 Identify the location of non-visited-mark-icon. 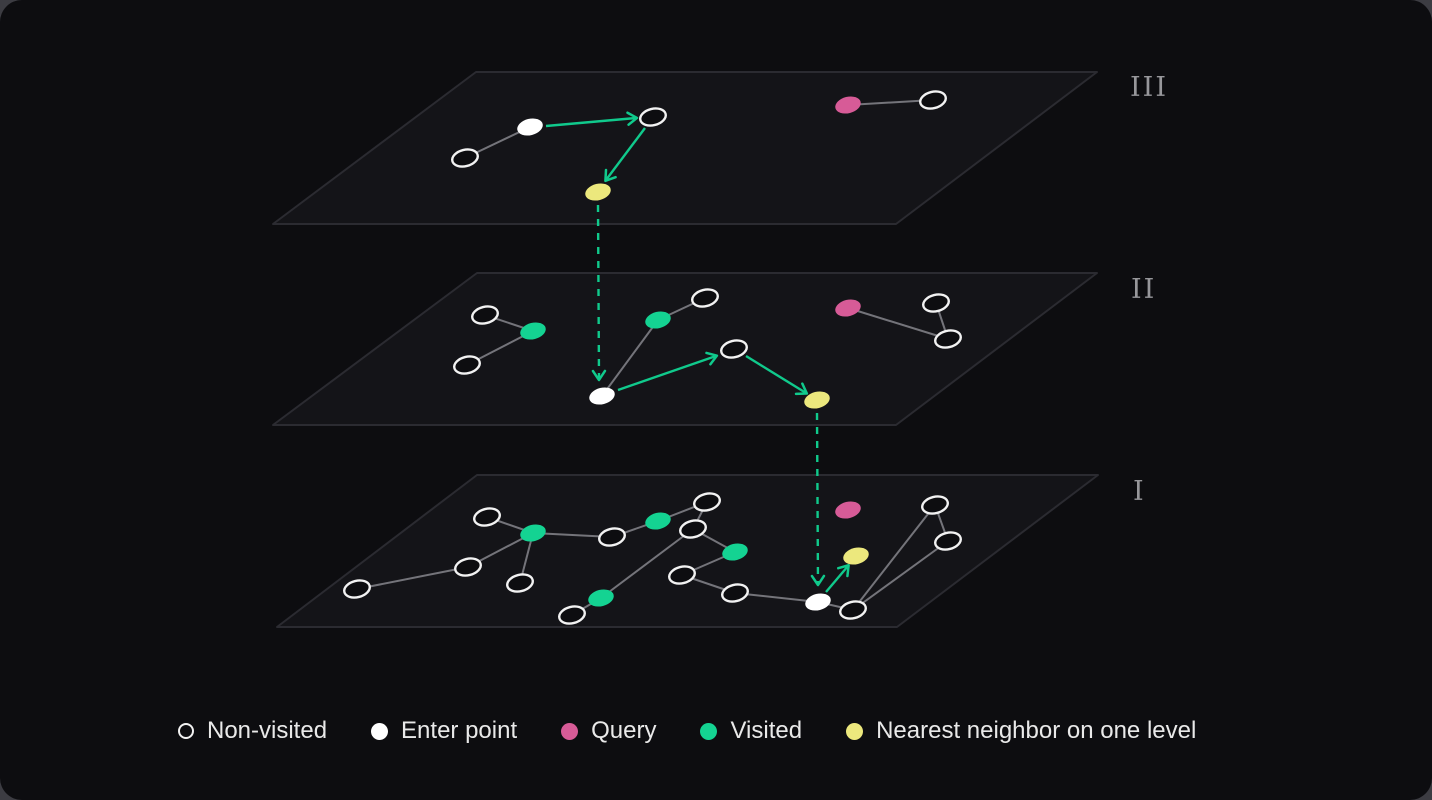
(186, 731).